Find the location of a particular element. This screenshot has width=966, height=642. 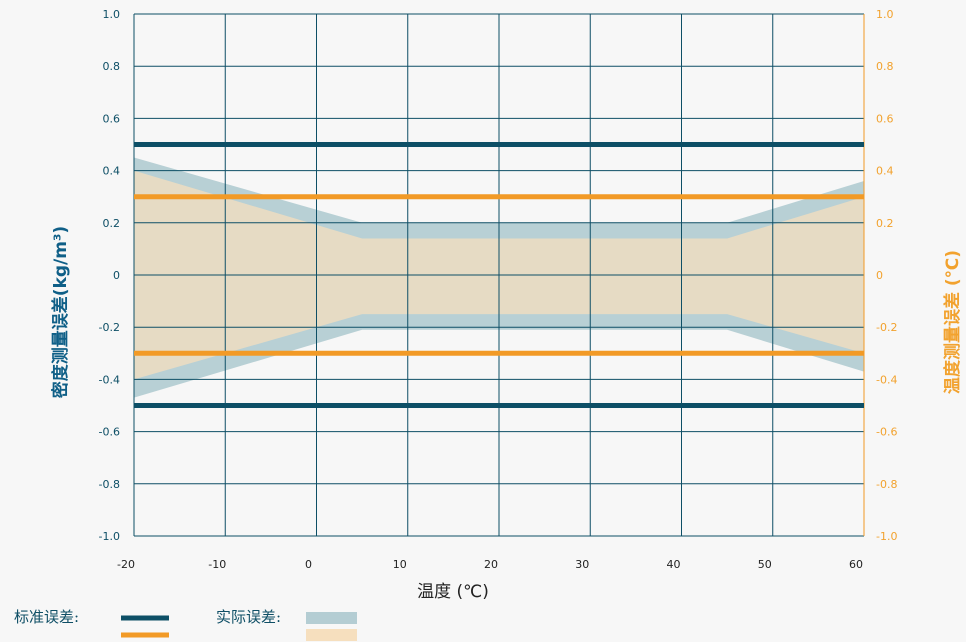

y-tick-label-left: 0.4 is located at coordinates (112, 171).